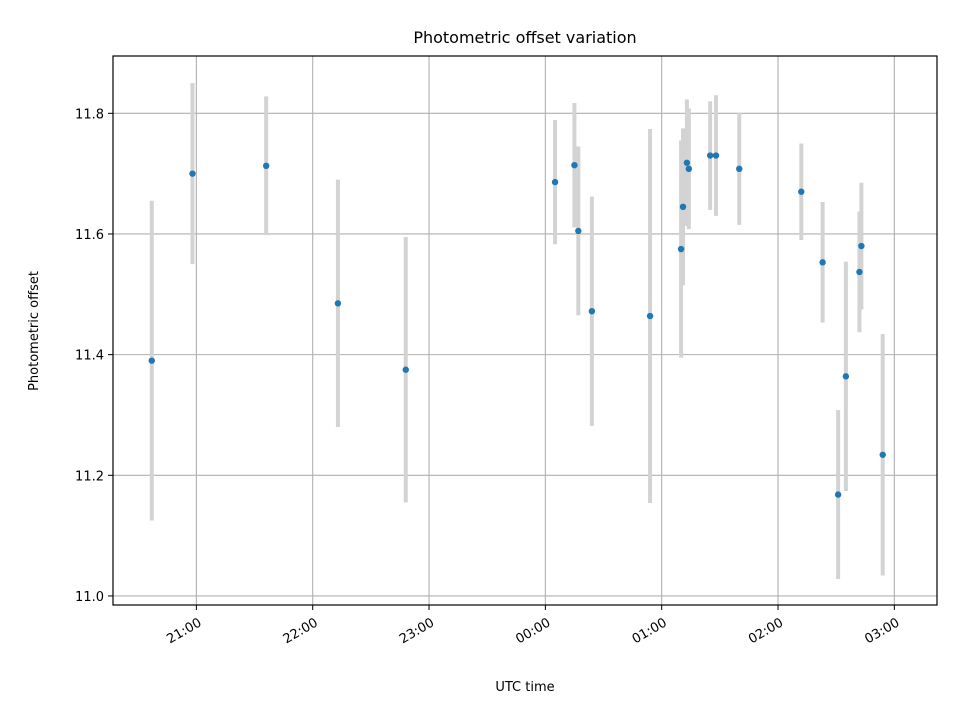 The height and width of the screenshot is (720, 960). I want to click on y-tick-label: 11.8, so click(89, 114).